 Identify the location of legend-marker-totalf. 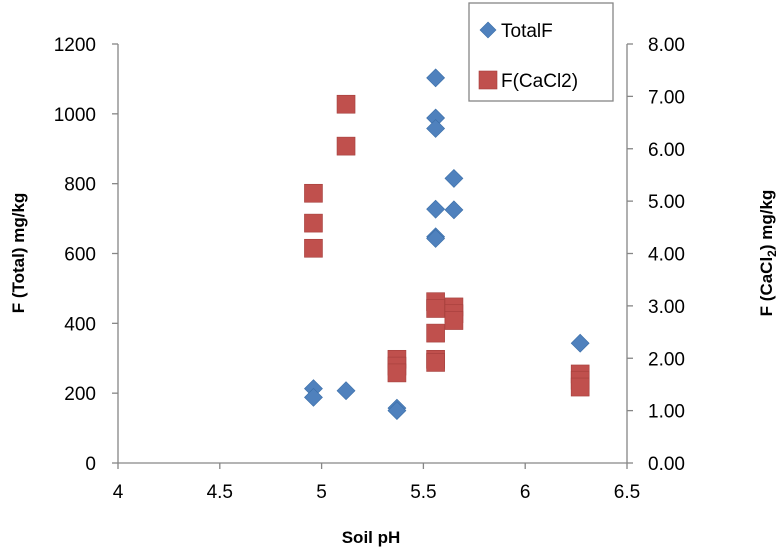
(488, 30).